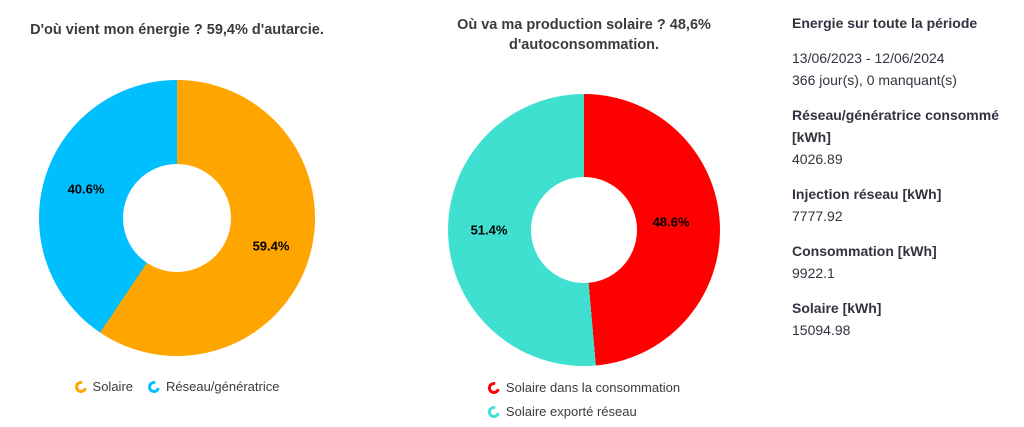 The height and width of the screenshot is (427, 1024). I want to click on legend-item-solaire: Solaire, so click(102, 386).